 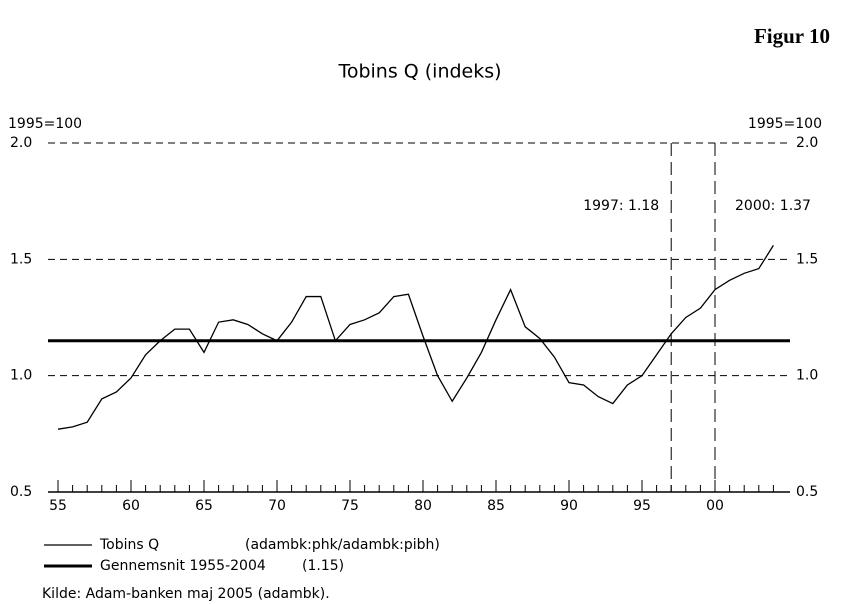 I want to click on legend-label: Gennemsnit 1955-2004, so click(x=183, y=566).